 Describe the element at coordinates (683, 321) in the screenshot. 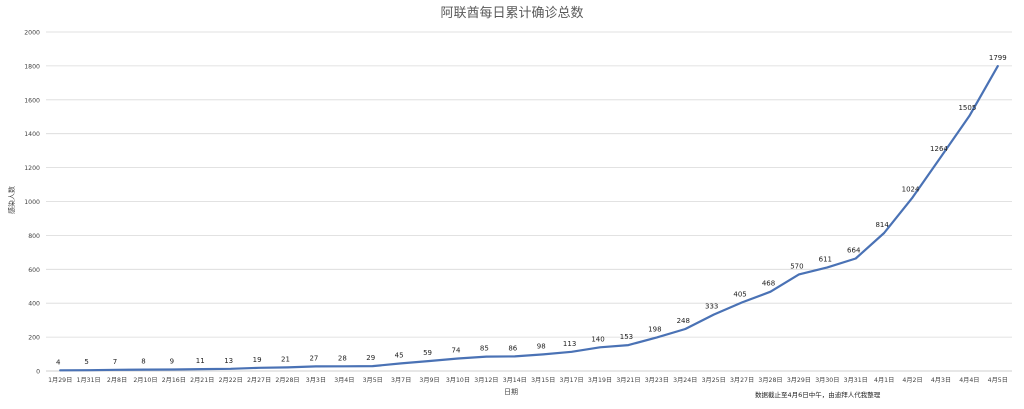

I see `data-label: 248` at that location.